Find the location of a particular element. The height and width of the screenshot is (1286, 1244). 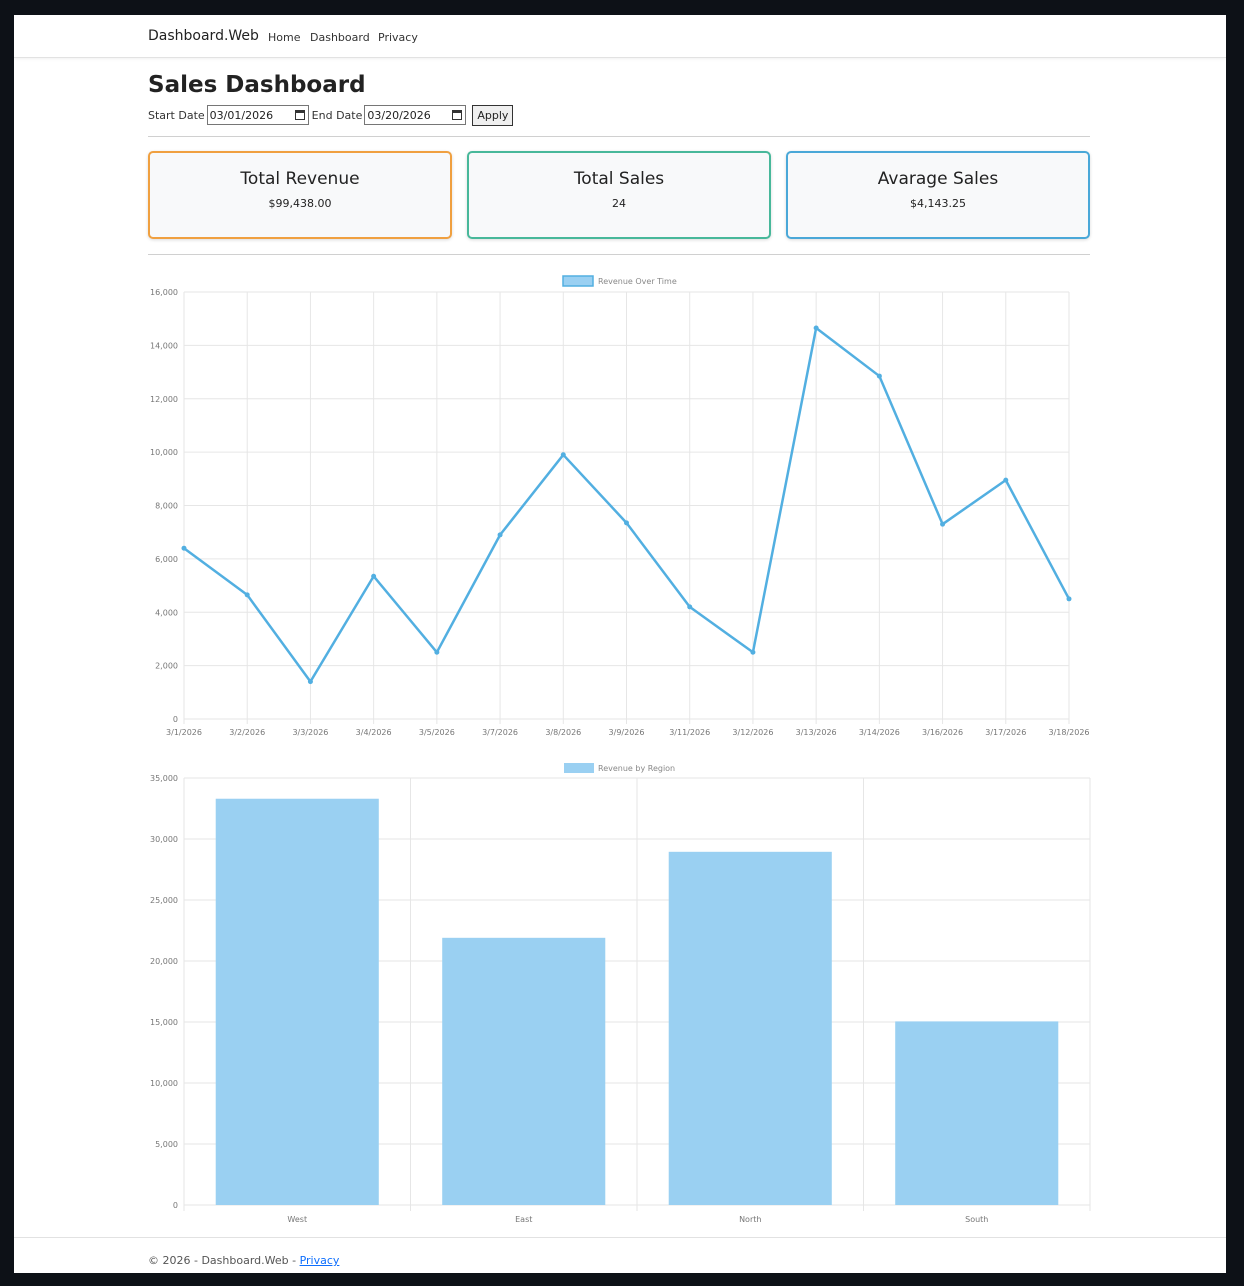

x-tick-label: 3/13/2026 is located at coordinates (816, 732).